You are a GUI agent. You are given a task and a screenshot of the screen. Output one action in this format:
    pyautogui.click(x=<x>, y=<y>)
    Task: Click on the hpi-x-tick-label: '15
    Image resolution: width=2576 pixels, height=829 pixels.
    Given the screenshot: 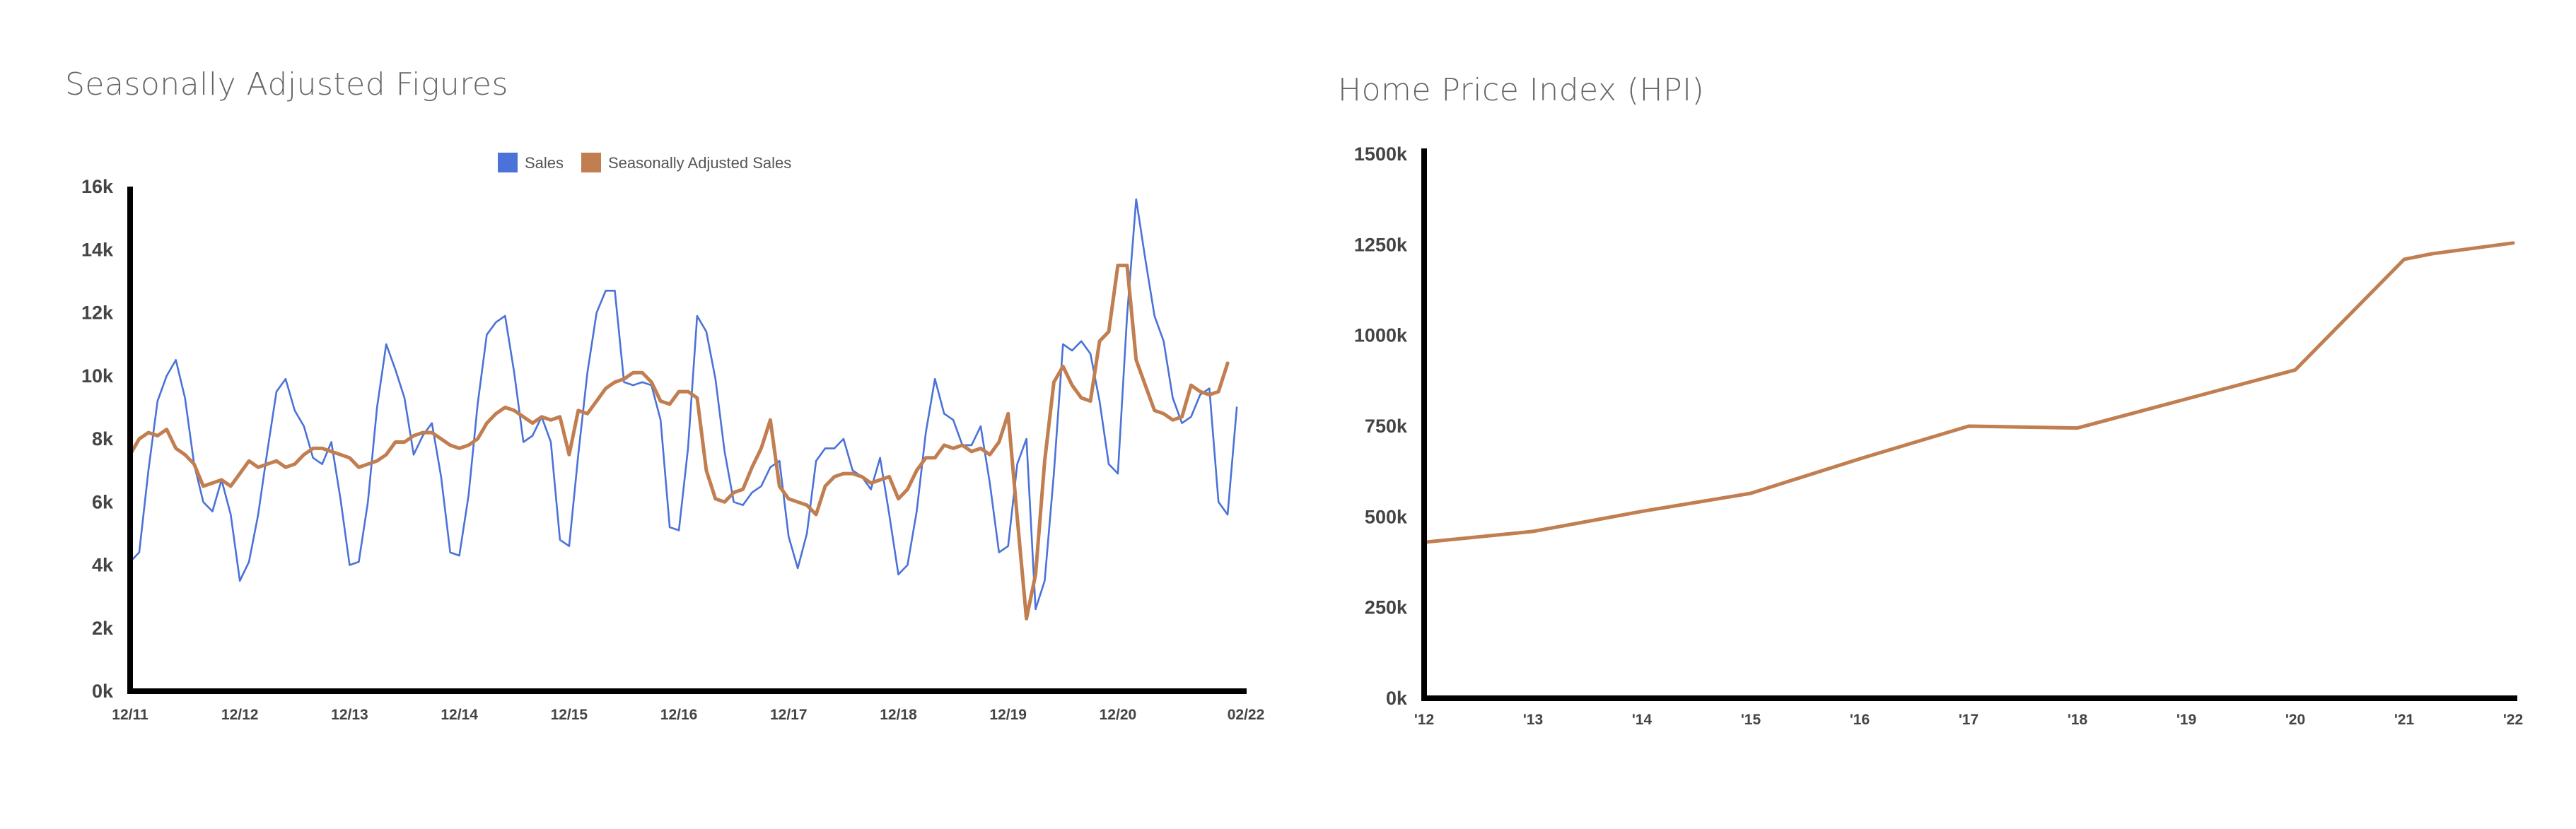 What is the action you would take?
    pyautogui.click(x=1751, y=720)
    